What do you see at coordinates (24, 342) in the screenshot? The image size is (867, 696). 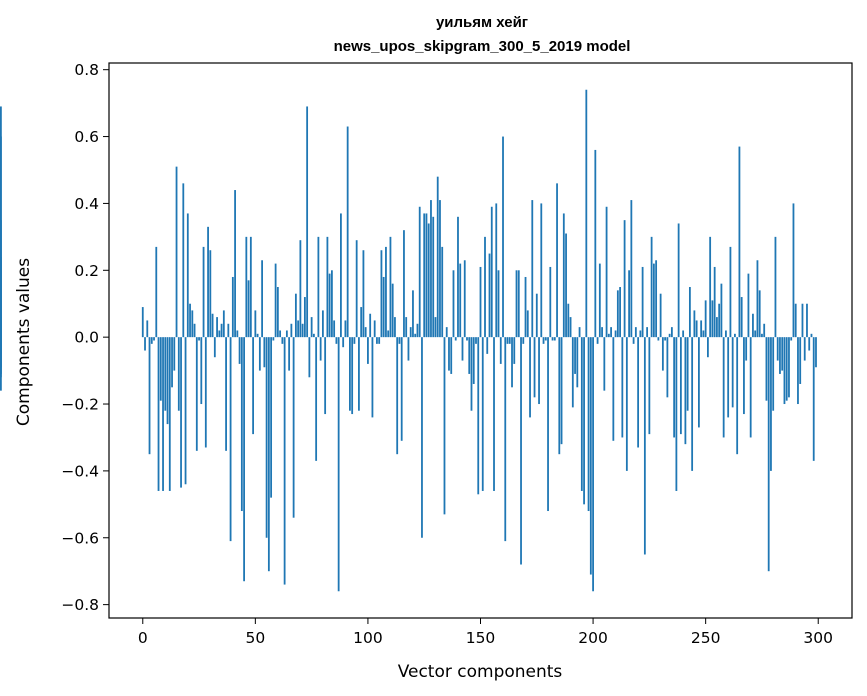 I see `y-axis-label: Components values` at bounding box center [24, 342].